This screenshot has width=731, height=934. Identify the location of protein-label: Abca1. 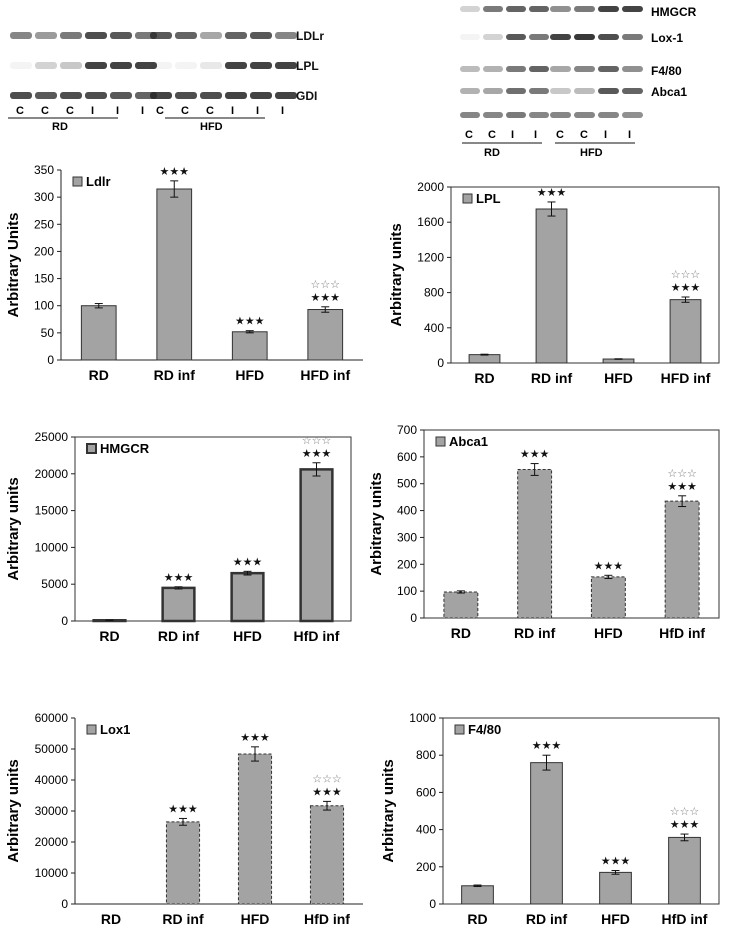
(669, 92).